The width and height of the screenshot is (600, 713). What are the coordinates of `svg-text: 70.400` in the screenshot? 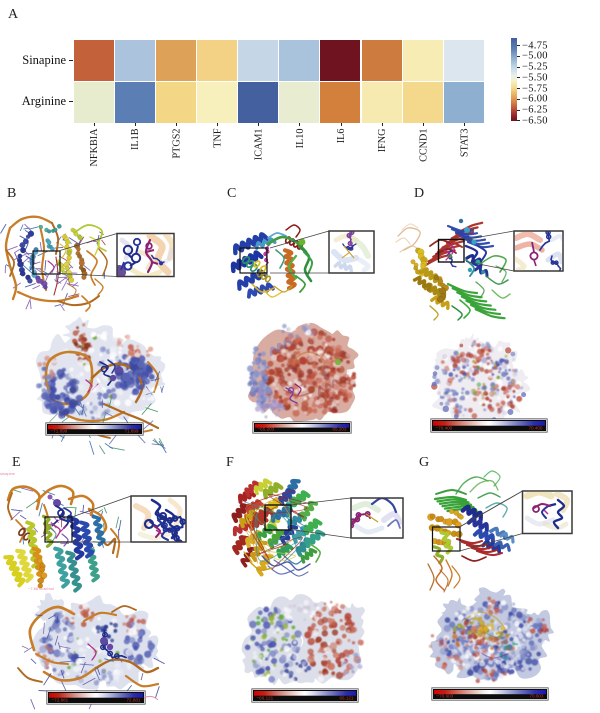 It's located at (535, 427).